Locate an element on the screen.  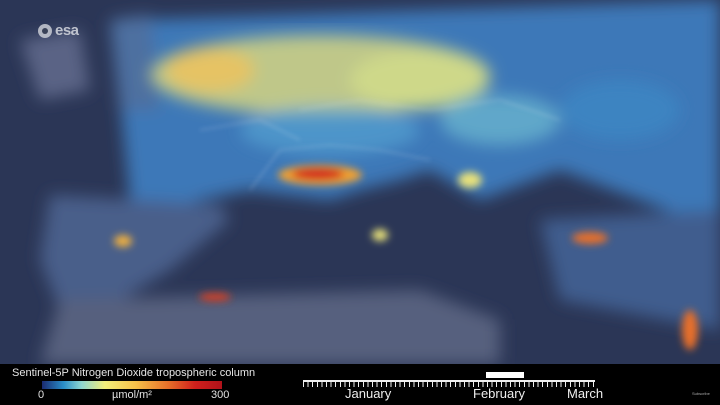
month-label-january: January is located at coordinates (368, 393).